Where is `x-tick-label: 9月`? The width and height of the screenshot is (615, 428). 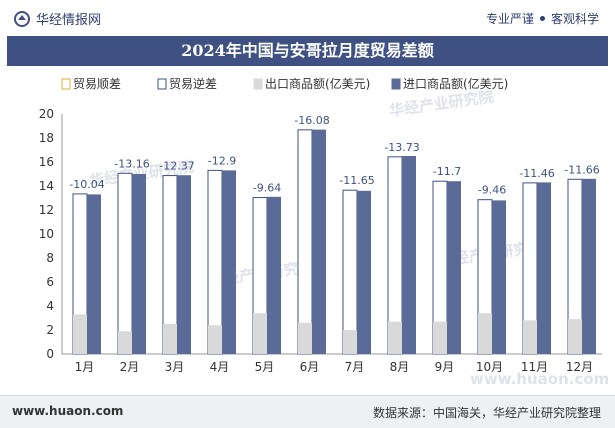
x-tick-label: 9月 is located at coordinates (445, 367).